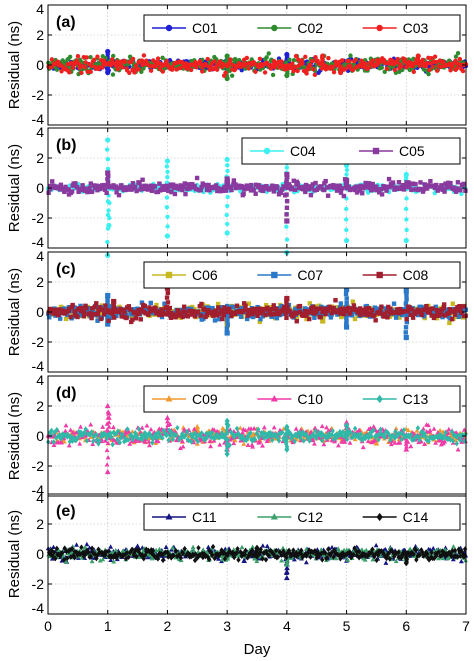 The width and height of the screenshot is (474, 661). I want to click on legend-marker, so click(169, 28).